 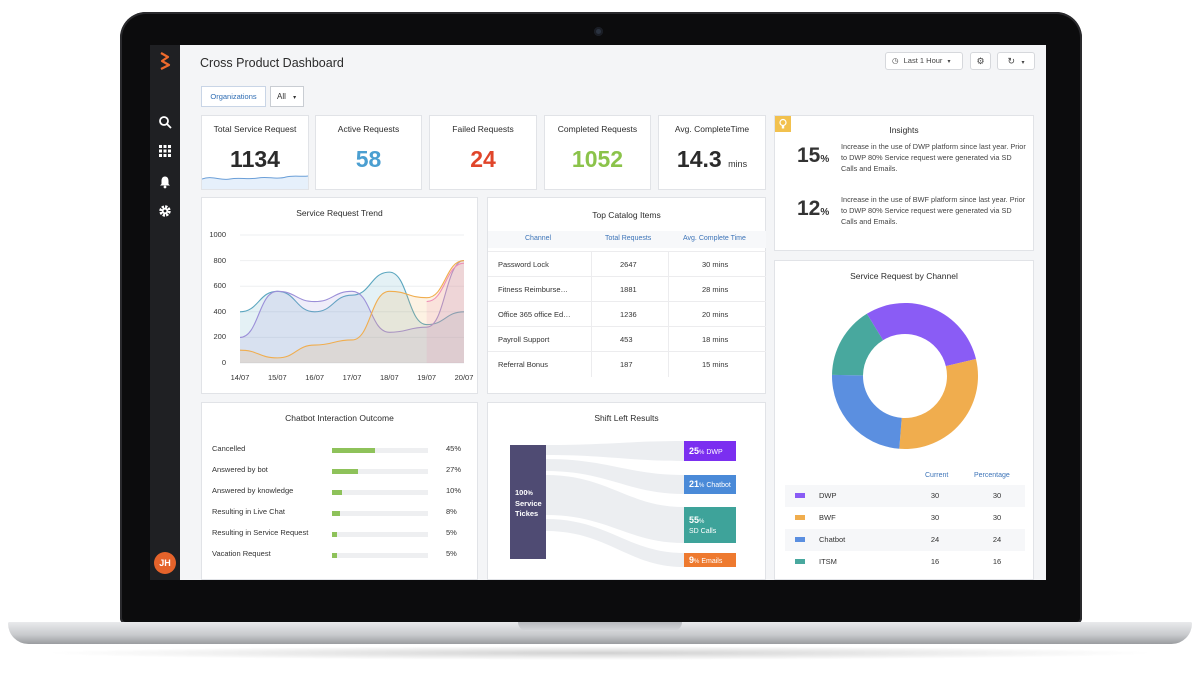 I want to click on sankey-target-node: 25% DWP, so click(x=710, y=451).